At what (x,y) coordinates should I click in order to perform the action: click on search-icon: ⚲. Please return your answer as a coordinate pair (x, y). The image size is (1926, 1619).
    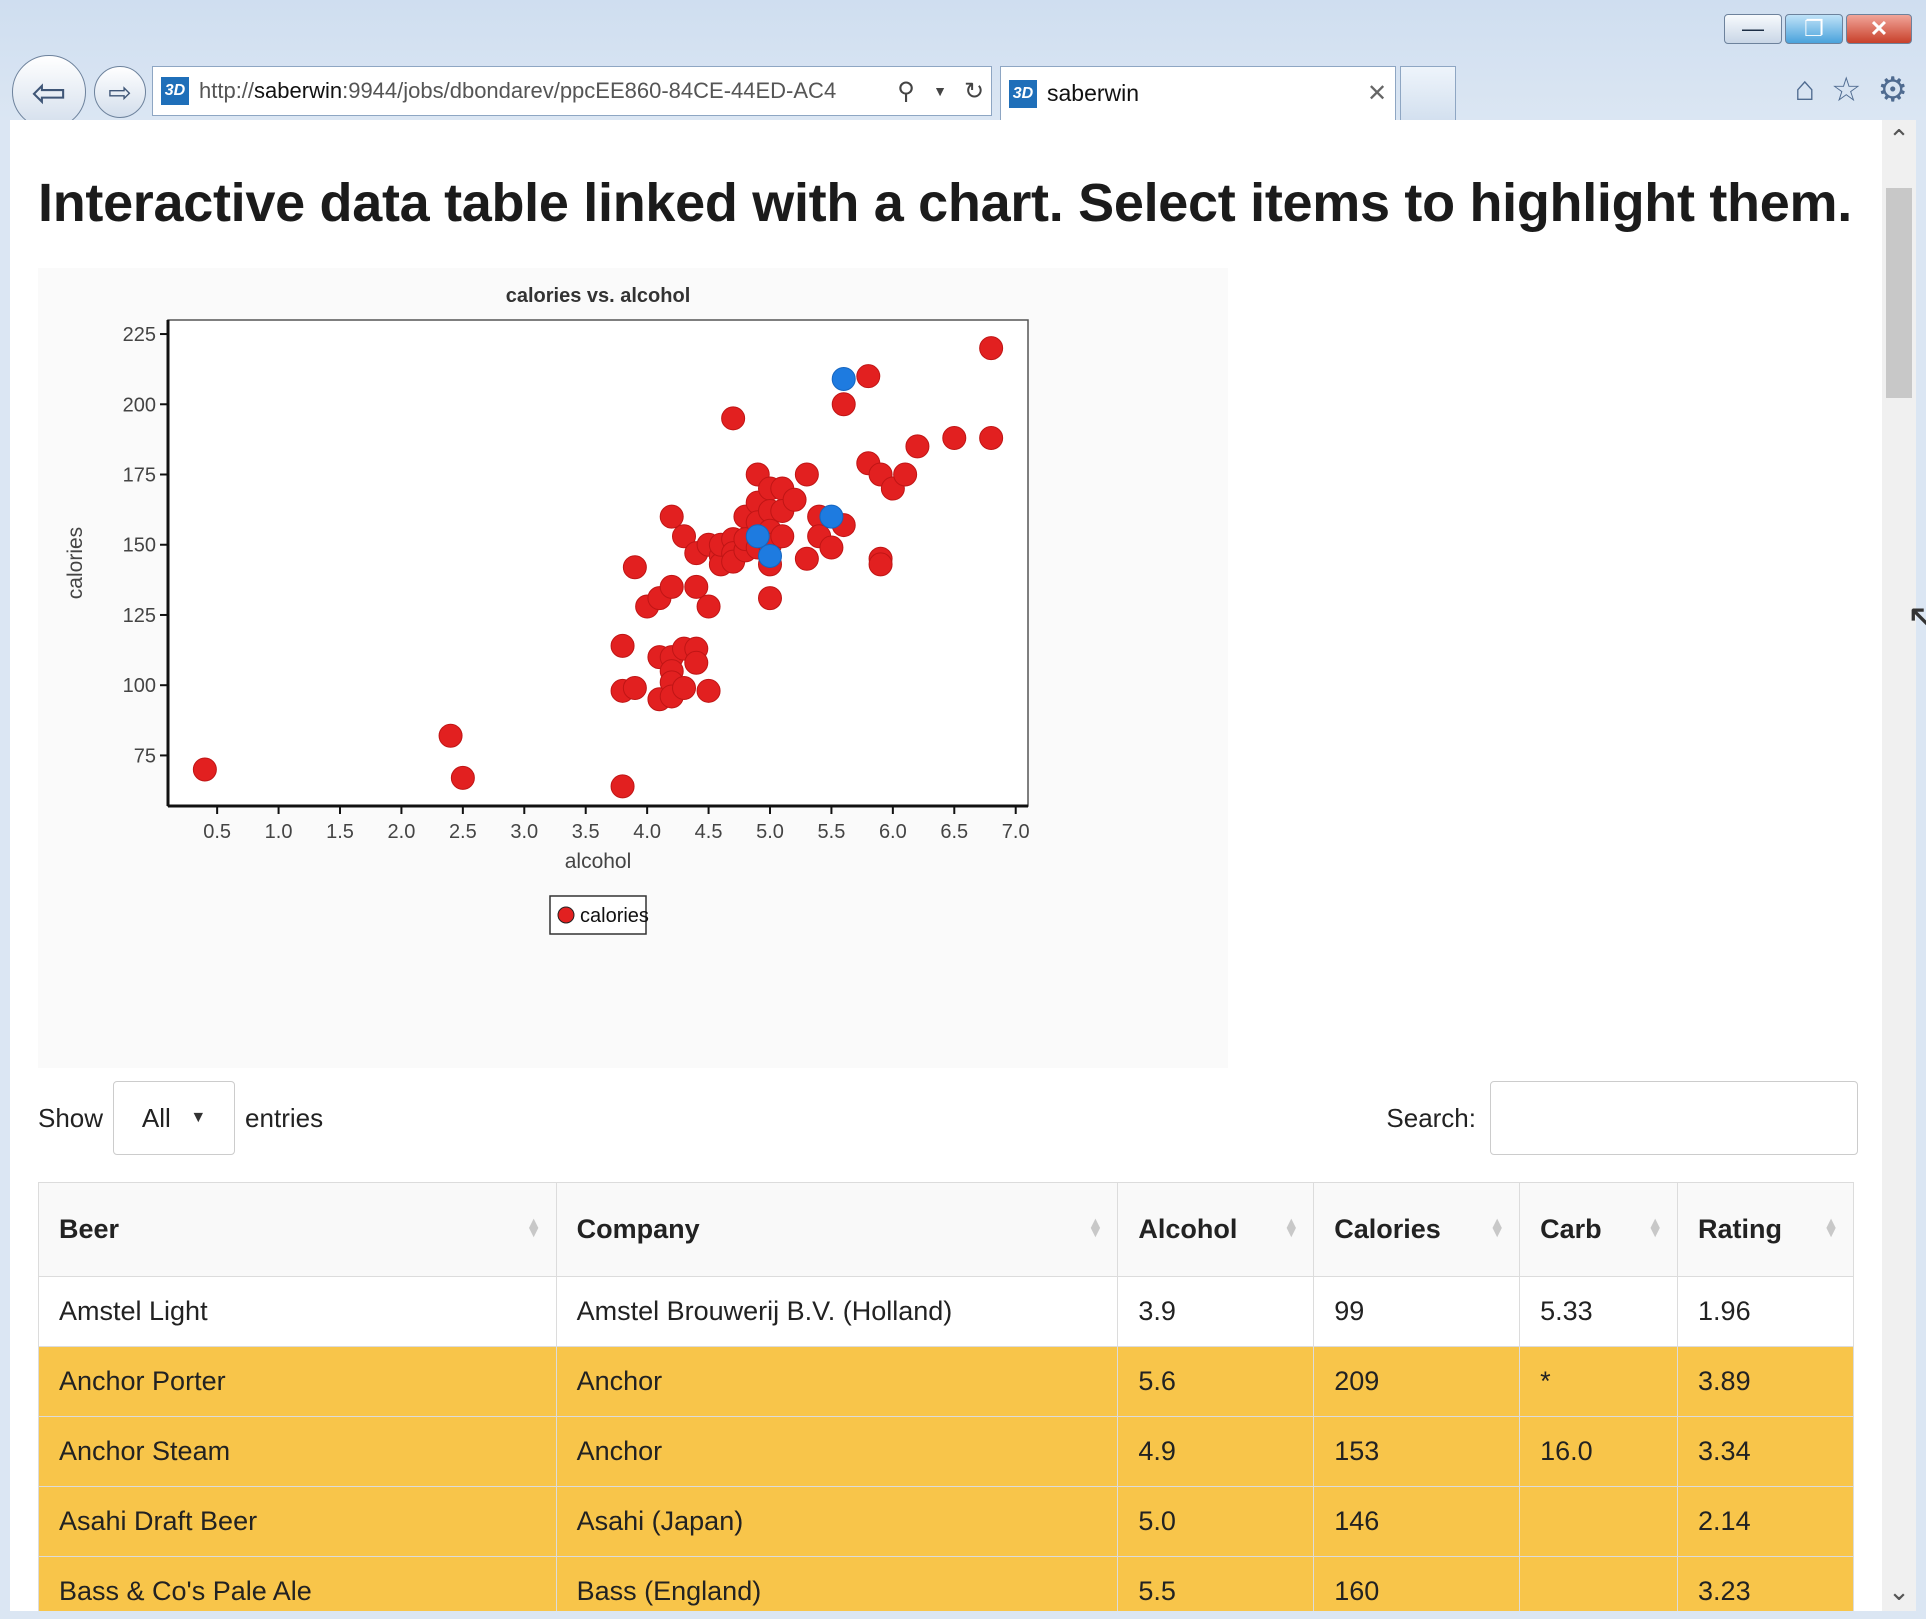
    Looking at the image, I should click on (906, 91).